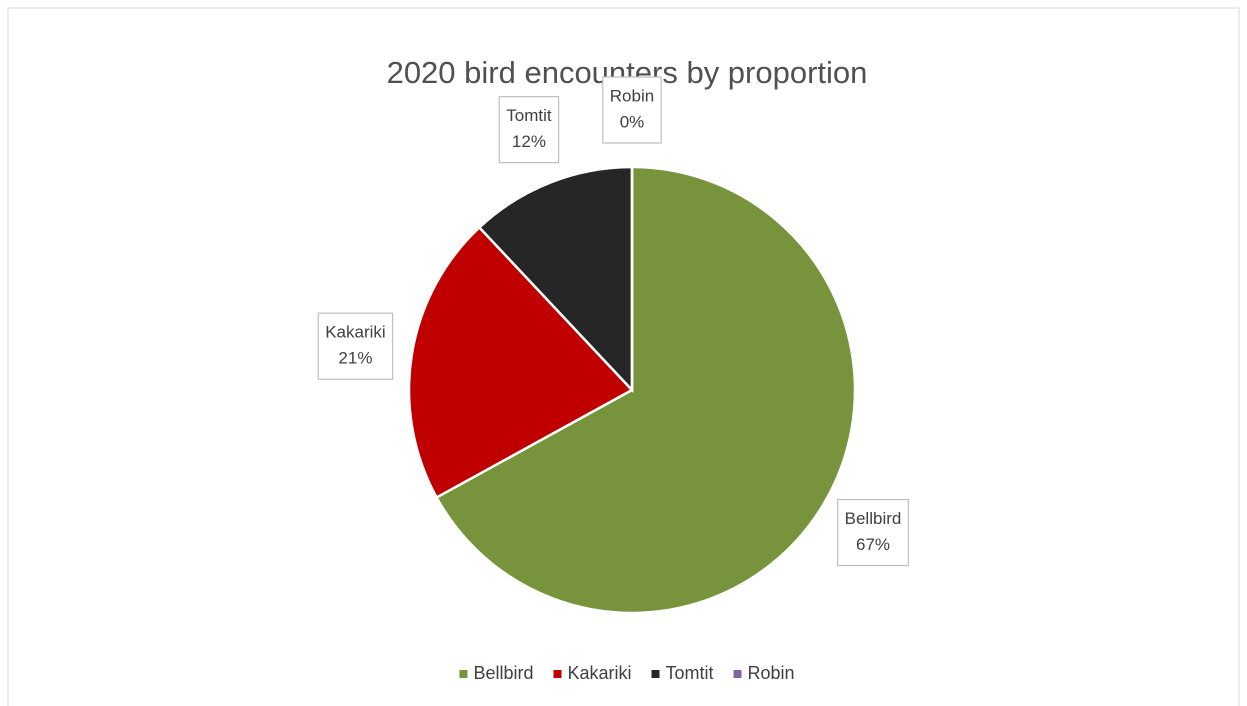 The width and height of the screenshot is (1247, 706). What do you see at coordinates (529, 141) in the screenshot?
I see `data-label-value: 12%` at bounding box center [529, 141].